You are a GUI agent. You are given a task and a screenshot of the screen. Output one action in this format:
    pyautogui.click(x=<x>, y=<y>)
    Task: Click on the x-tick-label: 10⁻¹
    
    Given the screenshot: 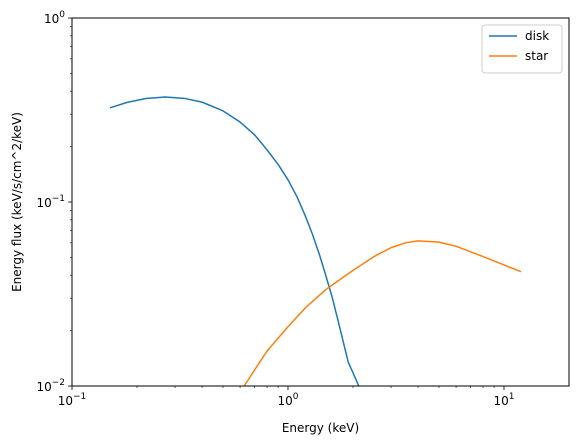 What is the action you would take?
    pyautogui.click(x=72, y=400)
    